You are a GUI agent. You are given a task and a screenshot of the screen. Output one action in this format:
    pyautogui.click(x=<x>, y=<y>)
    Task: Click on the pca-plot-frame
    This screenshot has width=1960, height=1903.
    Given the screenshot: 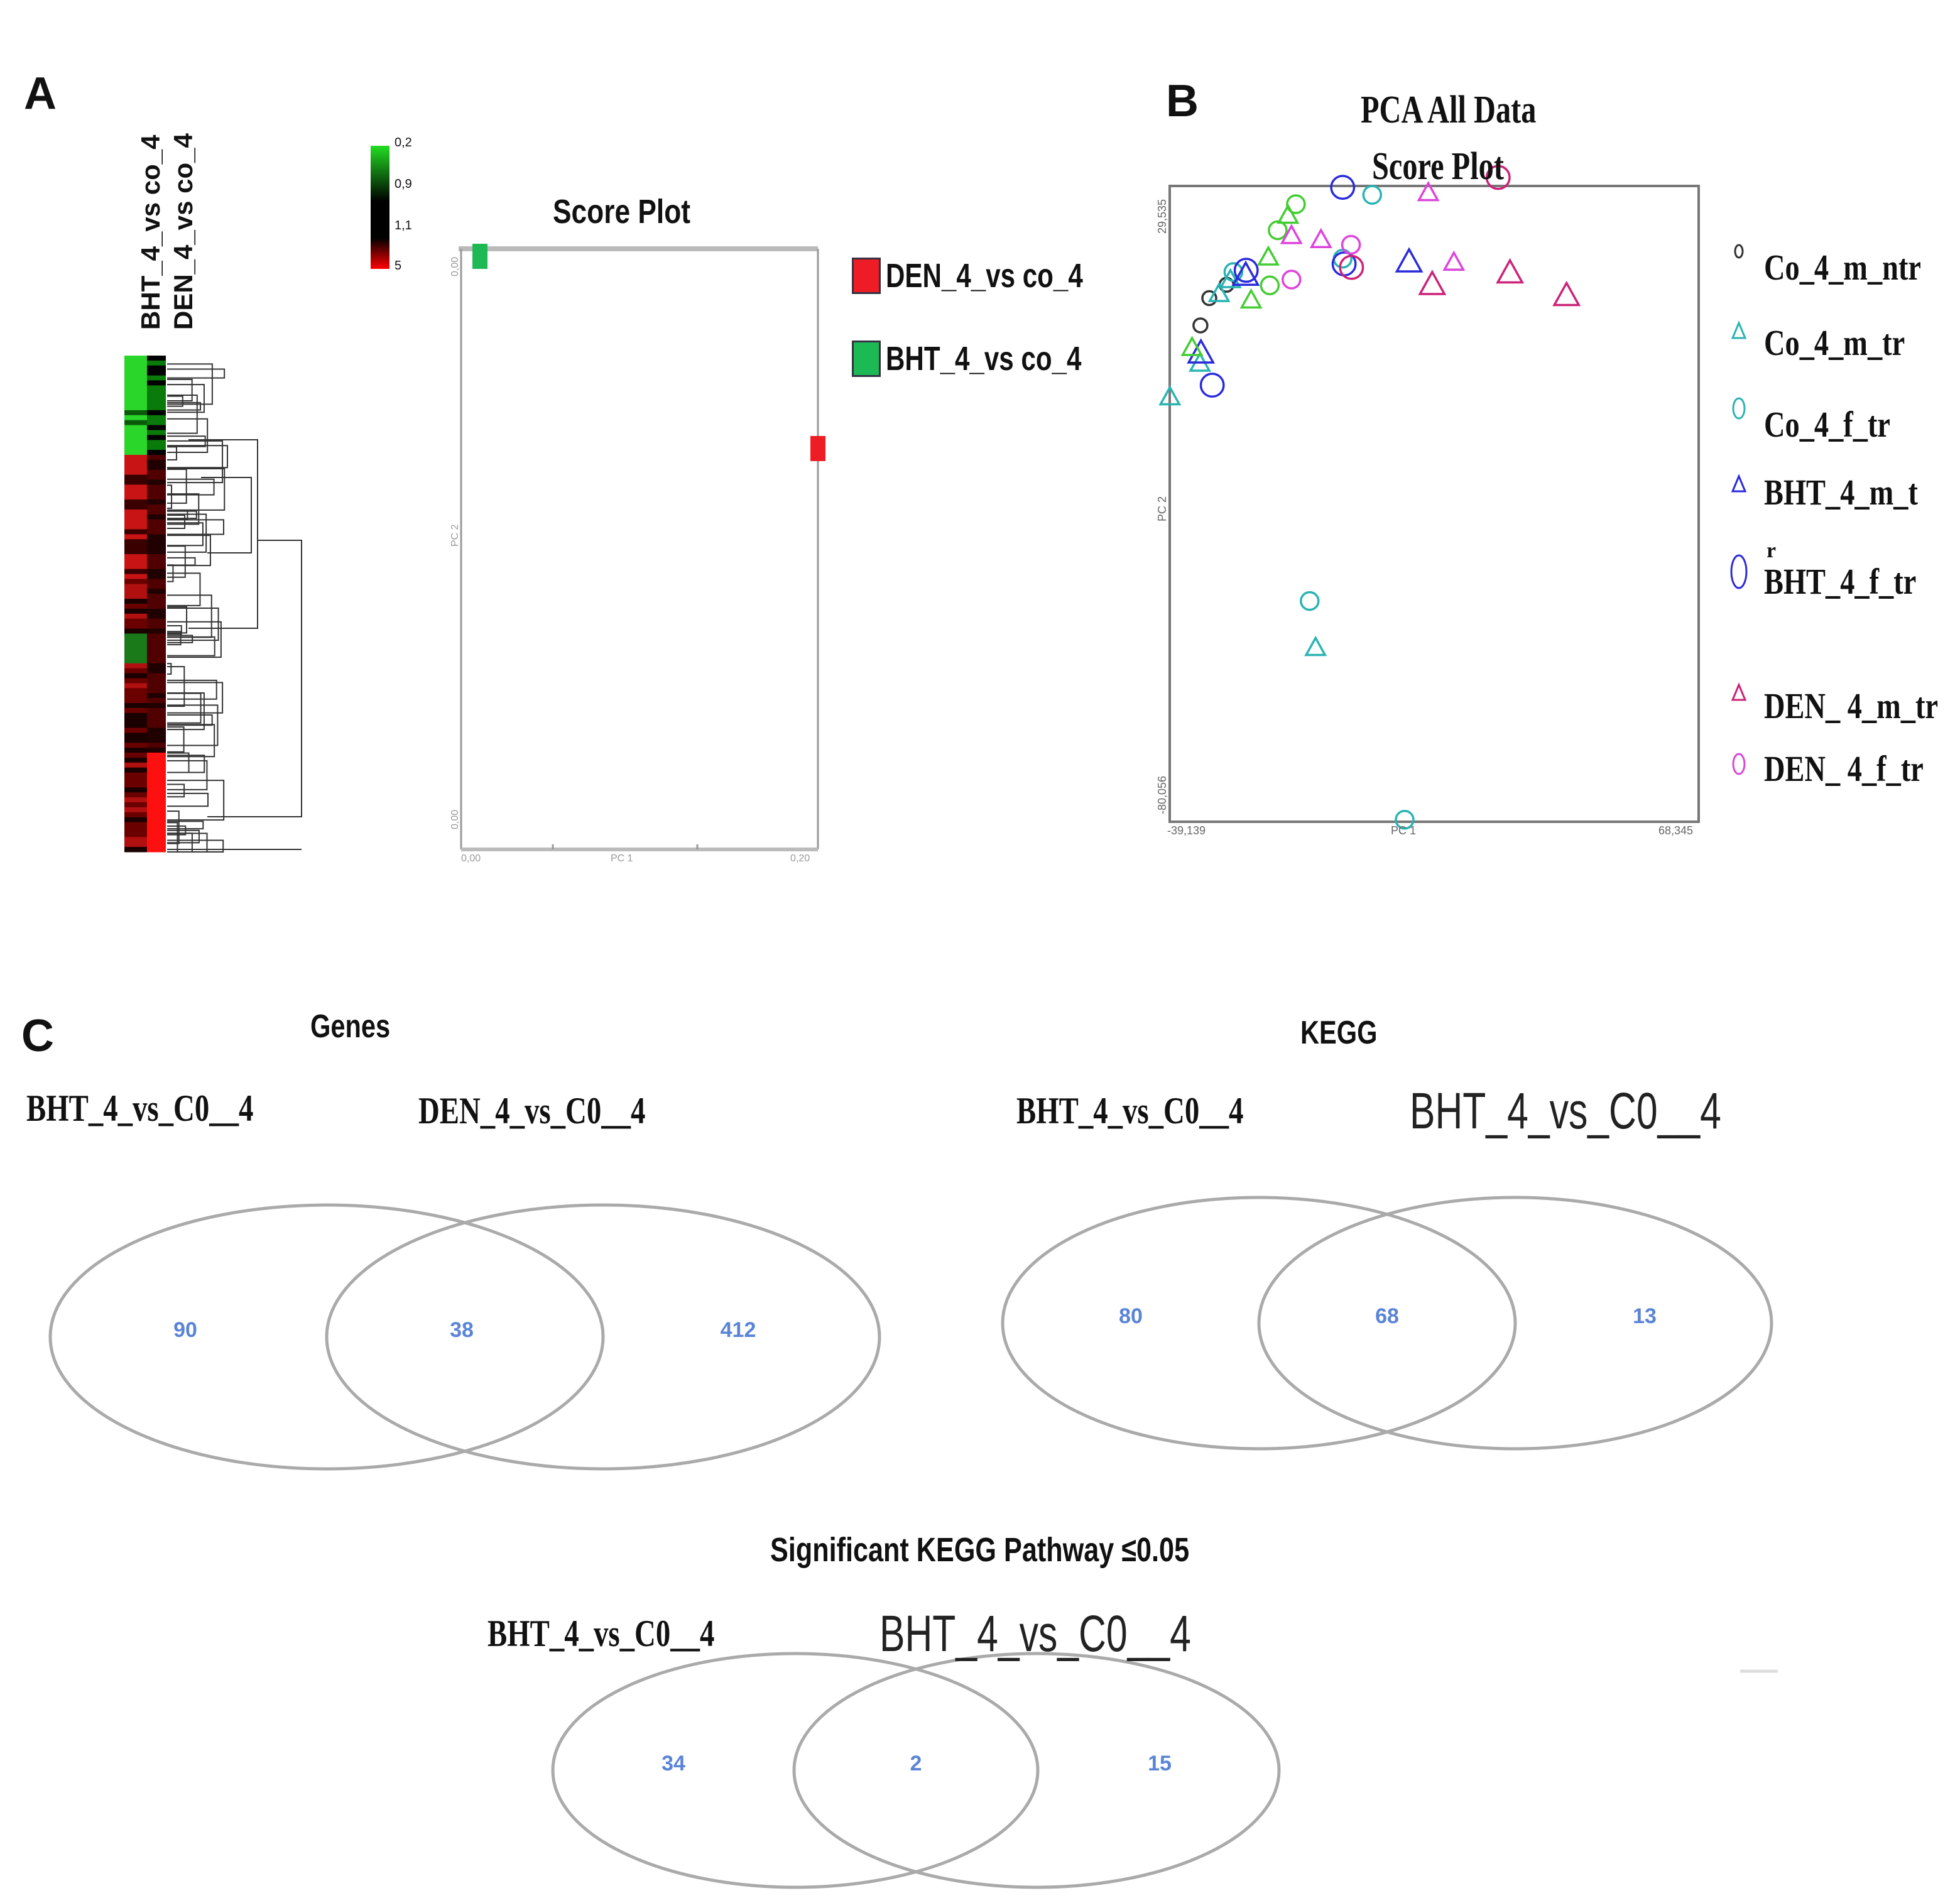 What is the action you would take?
    pyautogui.click(x=1434, y=504)
    